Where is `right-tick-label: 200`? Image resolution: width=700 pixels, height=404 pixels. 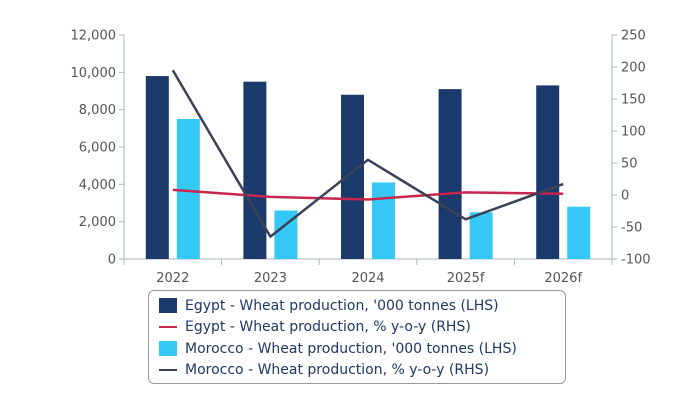
right-tick-label: 200 is located at coordinates (633, 68).